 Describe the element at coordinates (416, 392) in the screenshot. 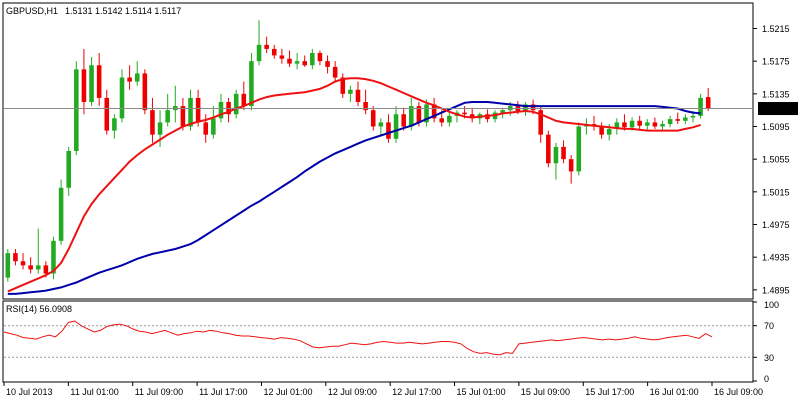

I see `time-tick-label: 12 Jul 17:00` at that location.